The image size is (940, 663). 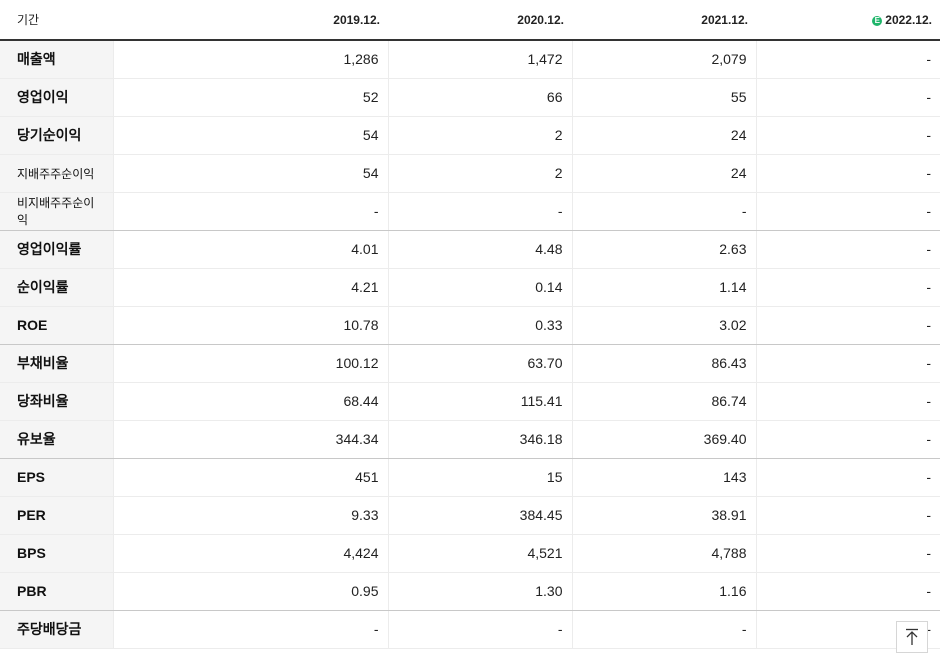 I want to click on table-cell: 1.14, so click(x=664, y=287).